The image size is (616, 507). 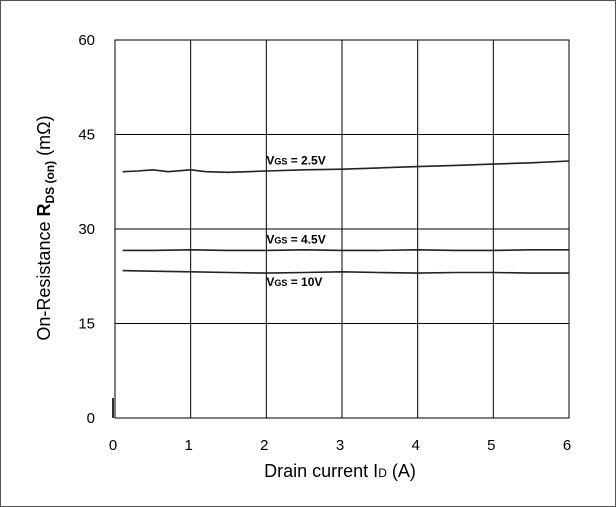 I want to click on x-tick-label: 4, so click(x=415, y=445).